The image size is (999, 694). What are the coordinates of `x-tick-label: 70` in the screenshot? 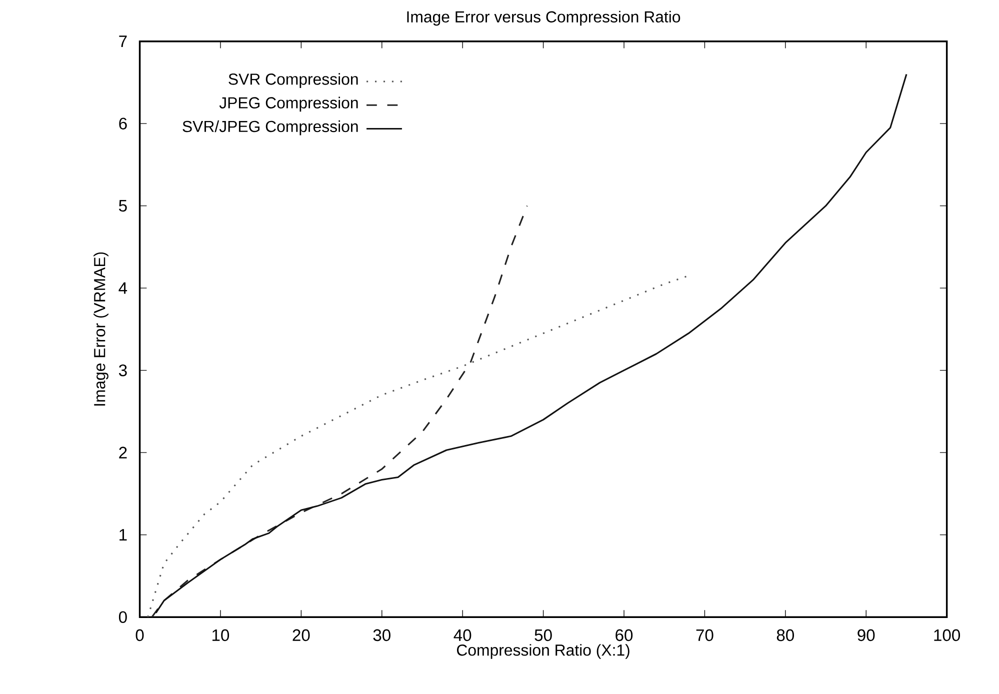 It's located at (705, 635).